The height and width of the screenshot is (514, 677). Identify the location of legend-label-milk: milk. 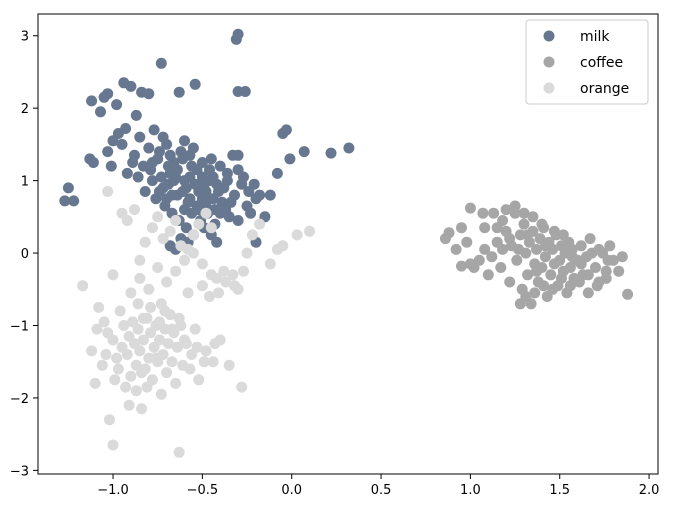
(595, 37).